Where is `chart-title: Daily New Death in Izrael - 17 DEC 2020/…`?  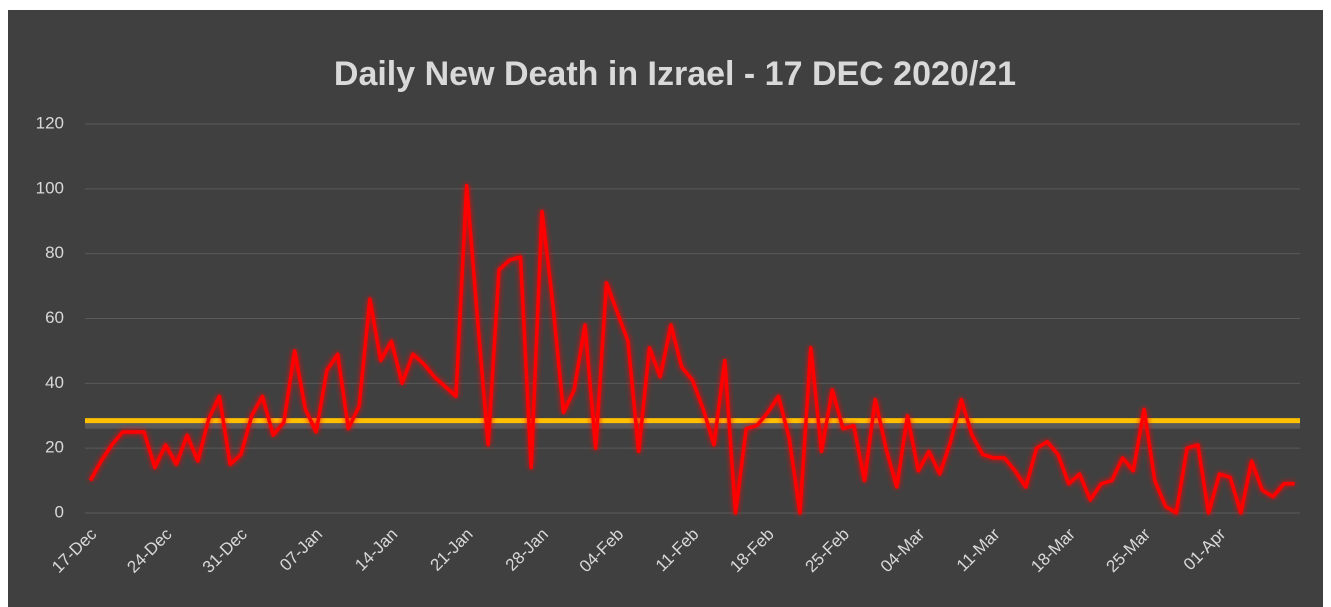
chart-title: Daily New Death in Izrael - 17 DEC 2020/… is located at coordinates (675, 74).